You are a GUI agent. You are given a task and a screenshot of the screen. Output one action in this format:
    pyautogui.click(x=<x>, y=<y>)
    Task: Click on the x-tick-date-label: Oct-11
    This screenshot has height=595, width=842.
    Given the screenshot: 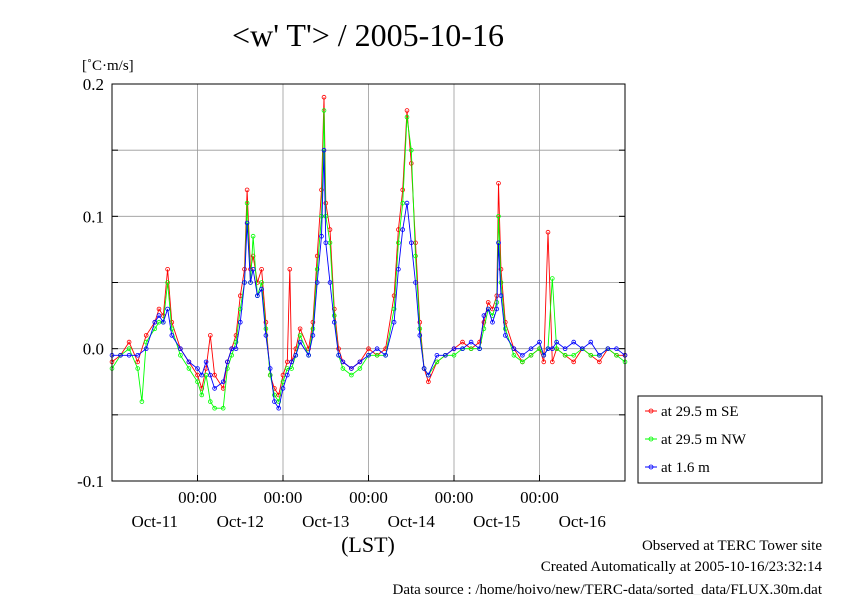 What is the action you would take?
    pyautogui.click(x=154, y=521)
    